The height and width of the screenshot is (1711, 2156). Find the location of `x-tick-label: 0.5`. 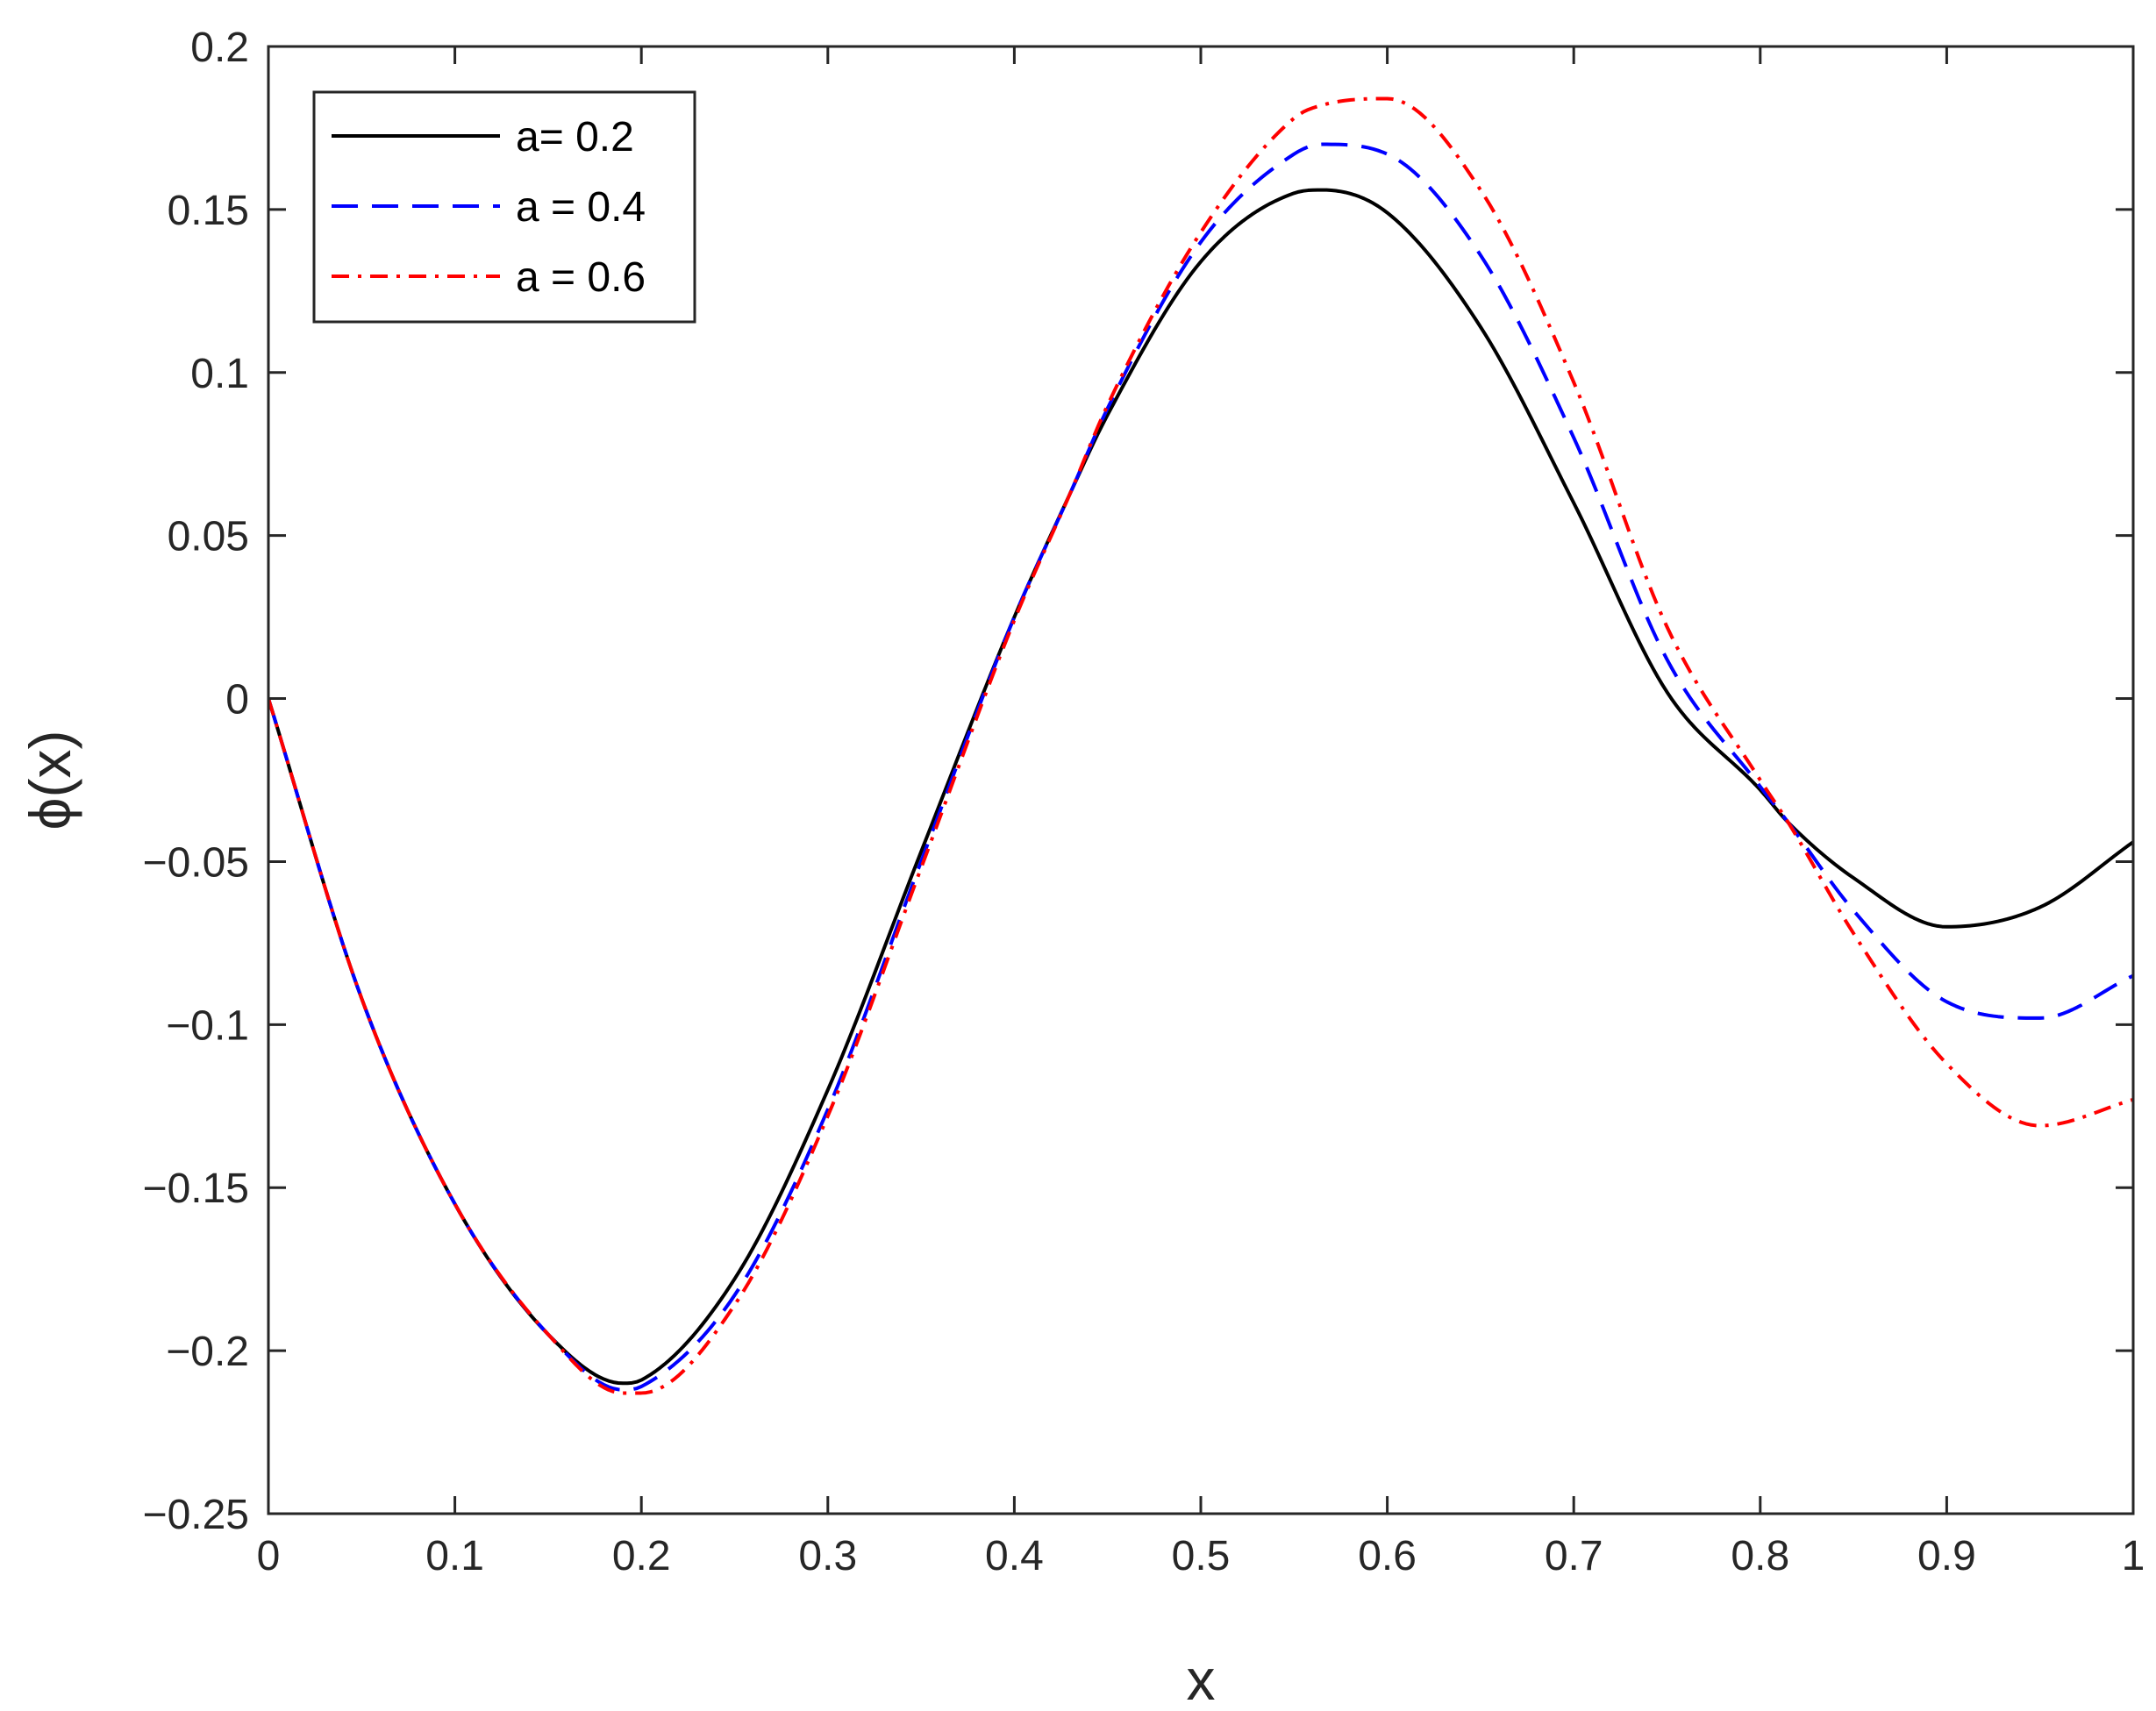

x-tick-label: 0.5 is located at coordinates (1201, 1556).